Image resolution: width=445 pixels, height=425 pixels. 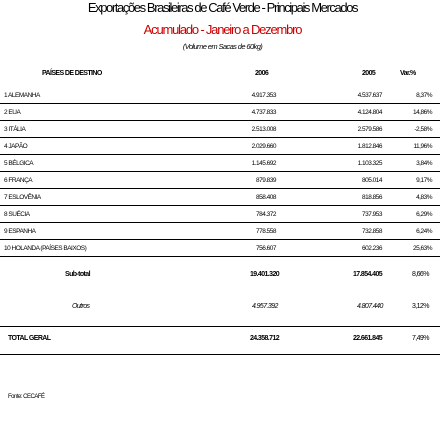 What do you see at coordinates (84, 163) in the screenshot?
I see `country-cell: 5 BÉLGICA` at bounding box center [84, 163].